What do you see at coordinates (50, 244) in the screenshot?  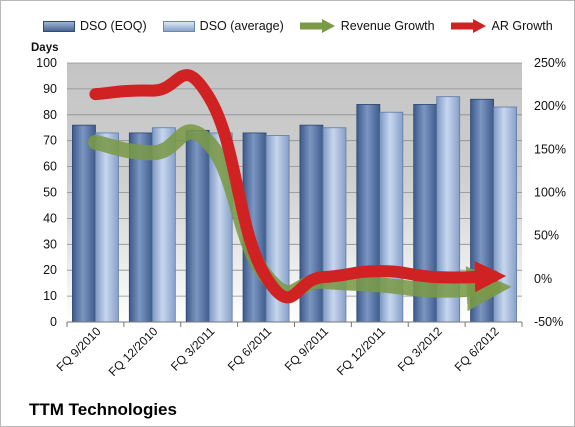 I see `left-tick-label: 30` at bounding box center [50, 244].